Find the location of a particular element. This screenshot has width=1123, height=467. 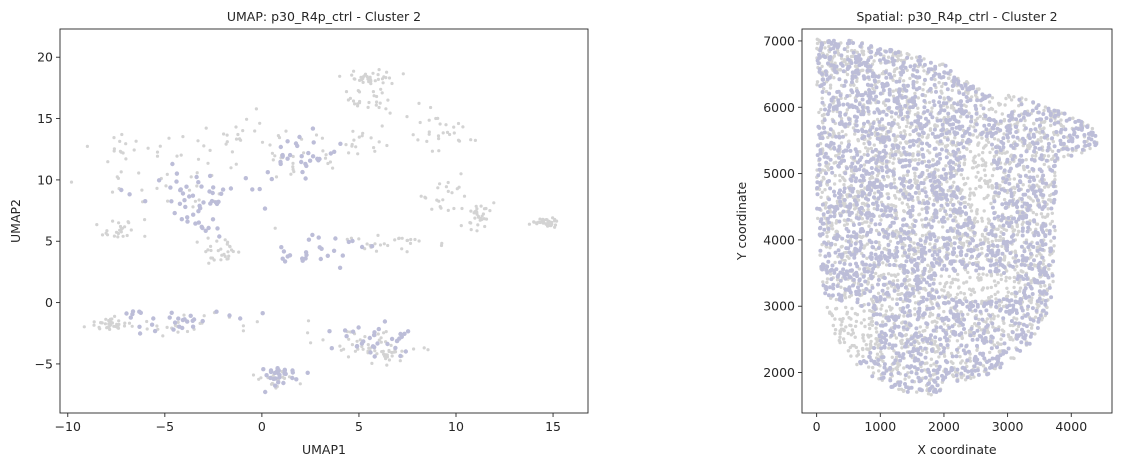

umap-x-tick-label: 10 is located at coordinates (456, 426).